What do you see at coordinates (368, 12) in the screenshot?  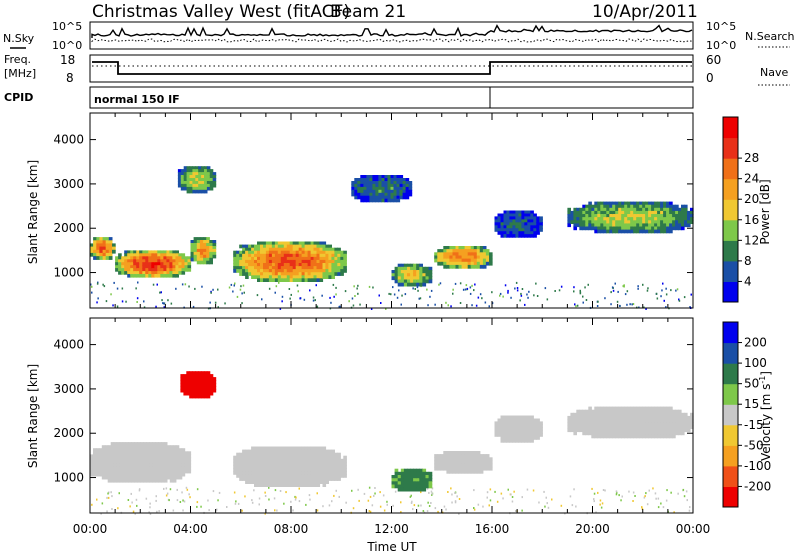 I see `beam-label: Beam 21` at bounding box center [368, 12].